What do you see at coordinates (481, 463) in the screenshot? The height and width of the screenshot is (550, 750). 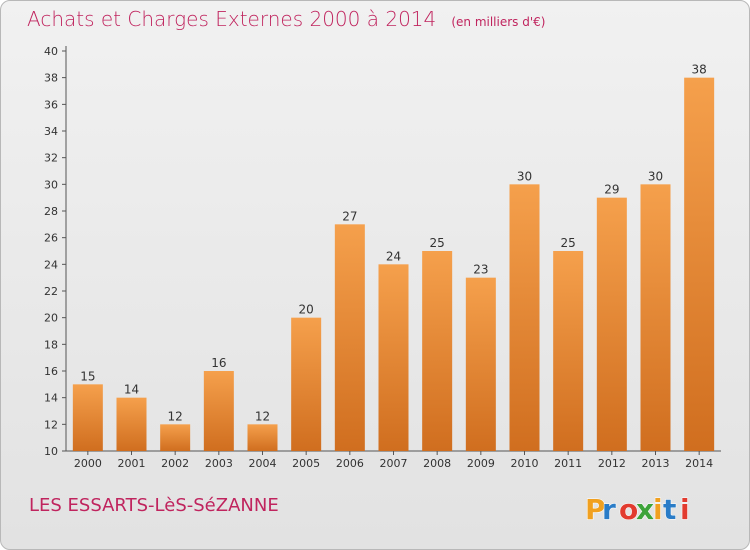 I see `x-tick-label: 2009` at bounding box center [481, 463].